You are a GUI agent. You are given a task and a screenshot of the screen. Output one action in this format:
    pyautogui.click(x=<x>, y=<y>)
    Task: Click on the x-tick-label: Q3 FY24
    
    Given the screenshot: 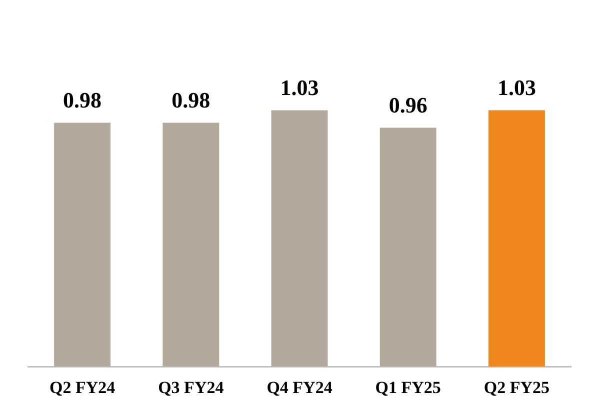 What is the action you would take?
    pyautogui.click(x=191, y=388)
    